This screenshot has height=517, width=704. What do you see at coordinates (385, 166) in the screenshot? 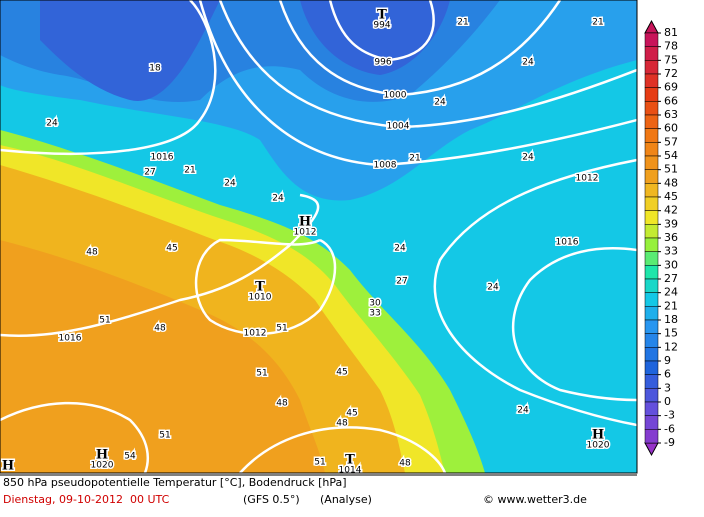
I see `isobar-label: 1008` at bounding box center [385, 166].